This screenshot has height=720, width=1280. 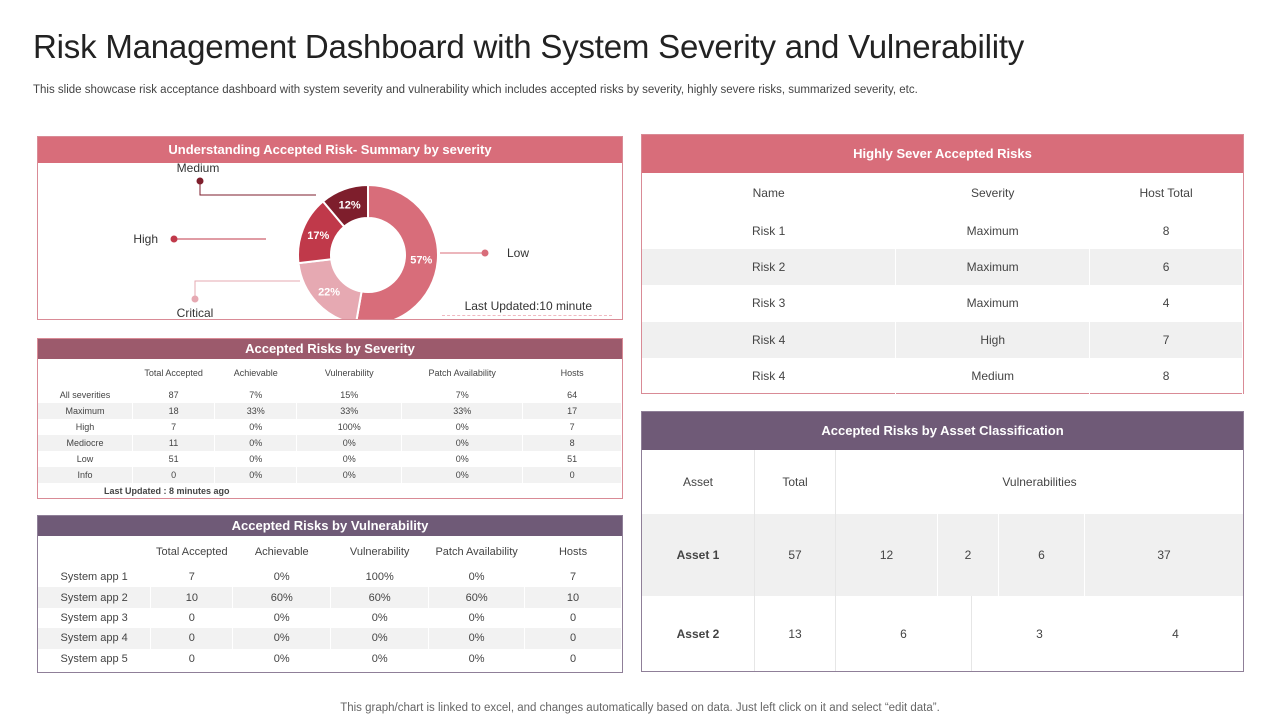 I want to click on row-label: Maximum, so click(x=85, y=411).